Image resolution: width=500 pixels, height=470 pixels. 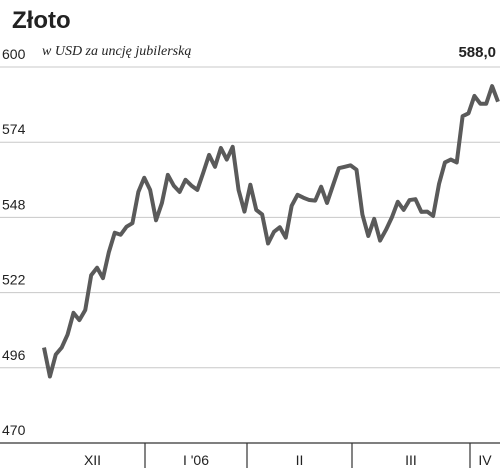 What do you see at coordinates (92, 460) in the screenshot?
I see `x-tick-label: XII` at bounding box center [92, 460].